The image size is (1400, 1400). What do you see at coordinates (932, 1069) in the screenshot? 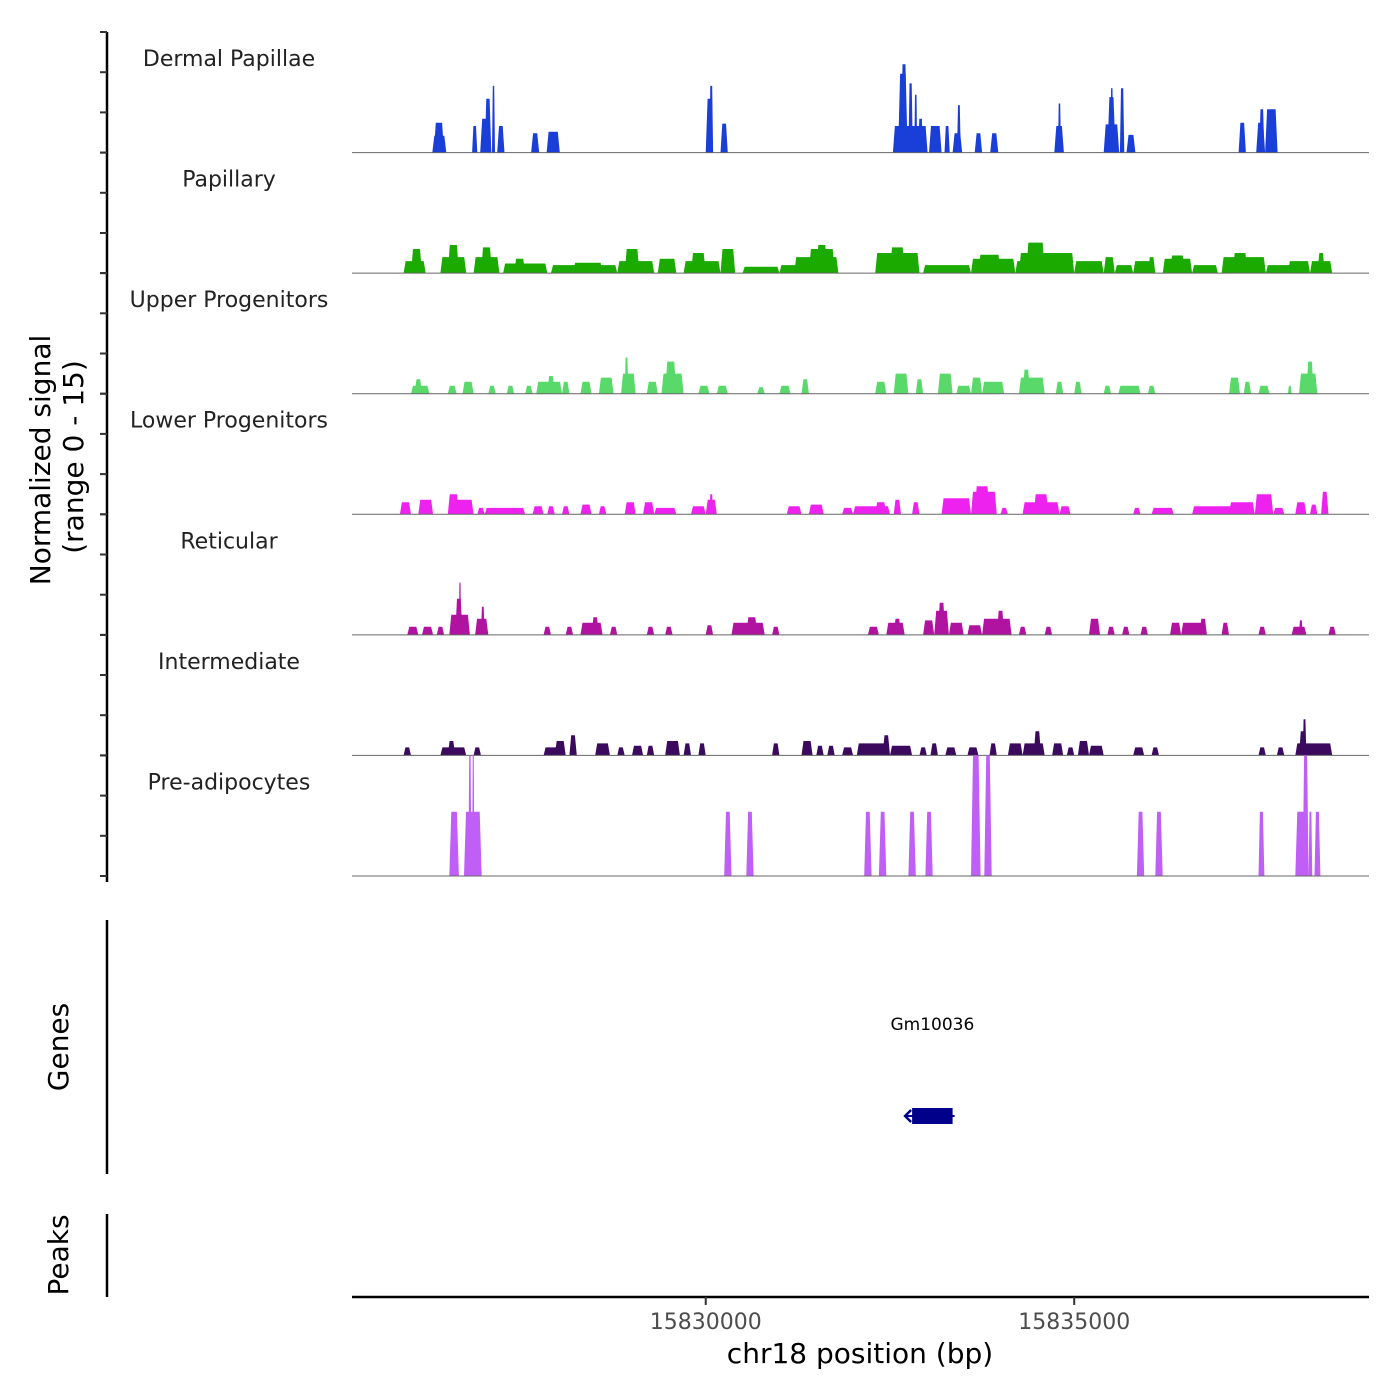
I see `gene-gm10036: Gm10036` at bounding box center [932, 1069].